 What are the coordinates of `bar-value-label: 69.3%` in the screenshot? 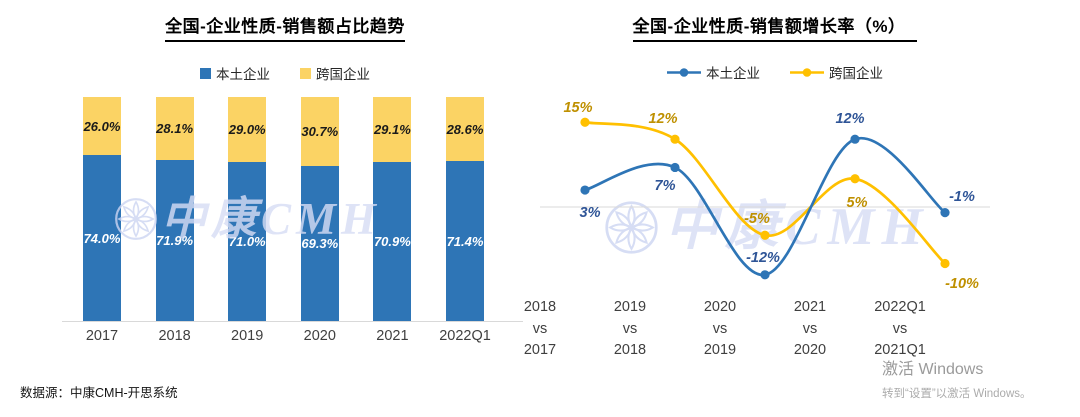 It's located at (320, 243).